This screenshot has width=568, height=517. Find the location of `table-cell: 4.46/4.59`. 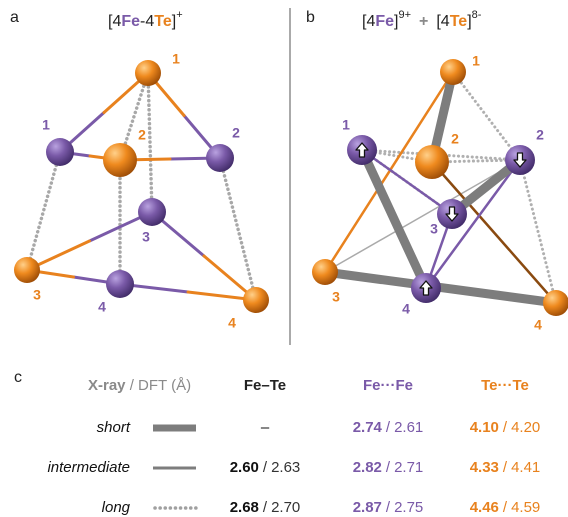

table-cell: 4.46/4.59 is located at coordinates (505, 507).